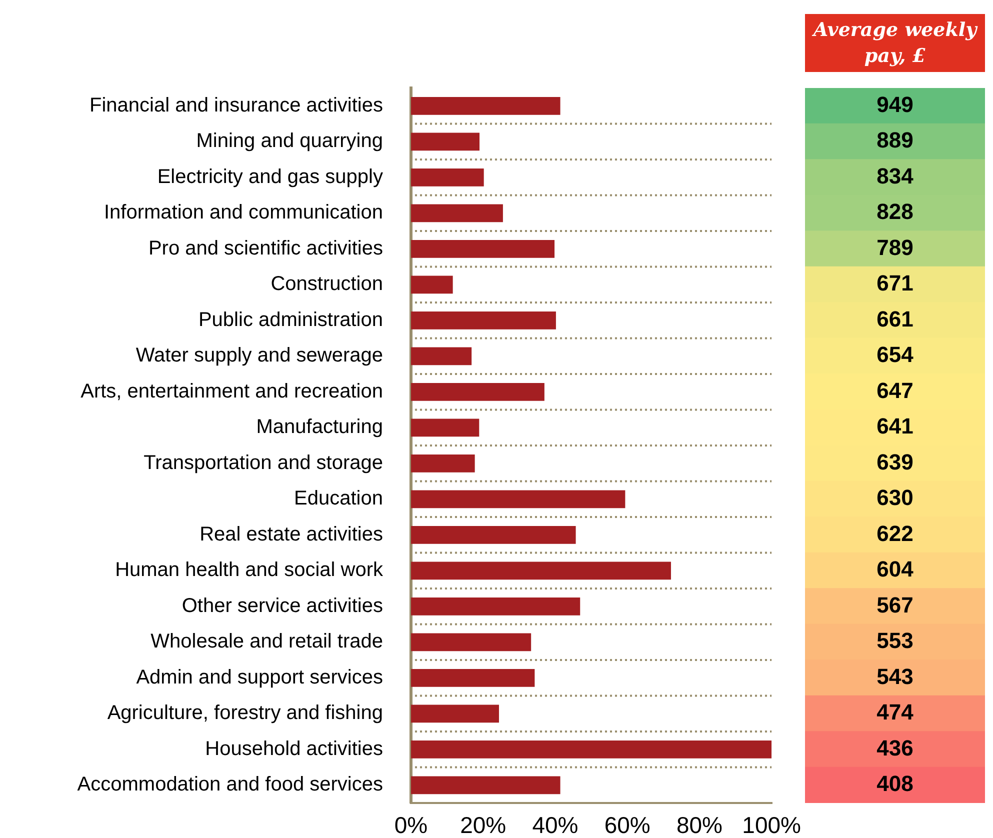 The height and width of the screenshot is (838, 993). What do you see at coordinates (771, 825) in the screenshot?
I see `x-tick-label: 100%` at bounding box center [771, 825].